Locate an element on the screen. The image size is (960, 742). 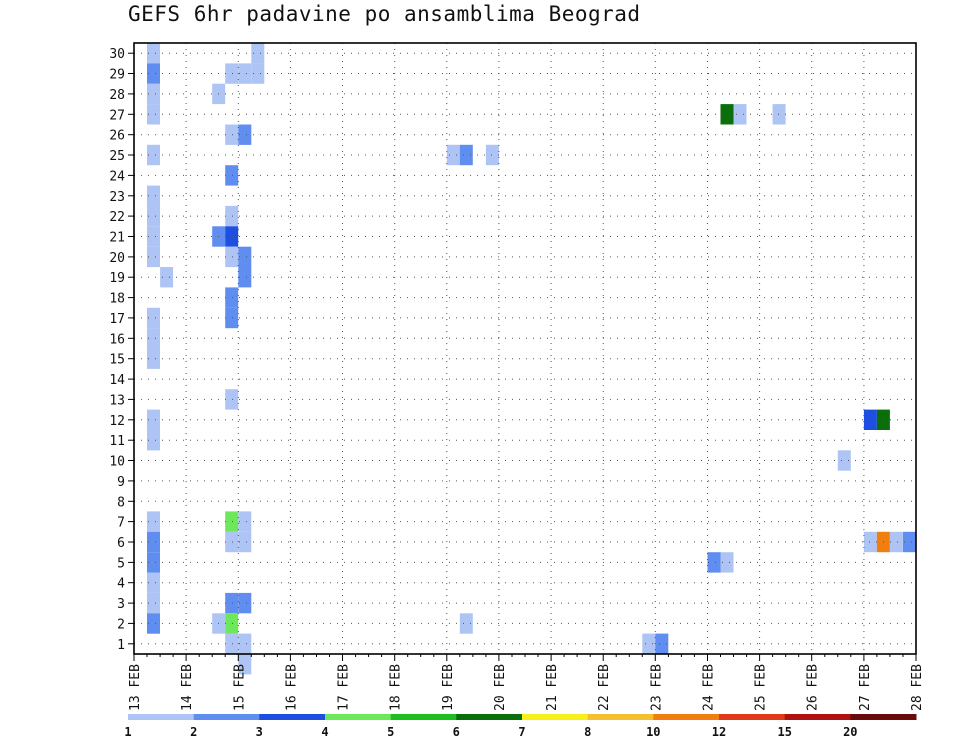
y-tick-label: 16 is located at coordinates (117, 339).